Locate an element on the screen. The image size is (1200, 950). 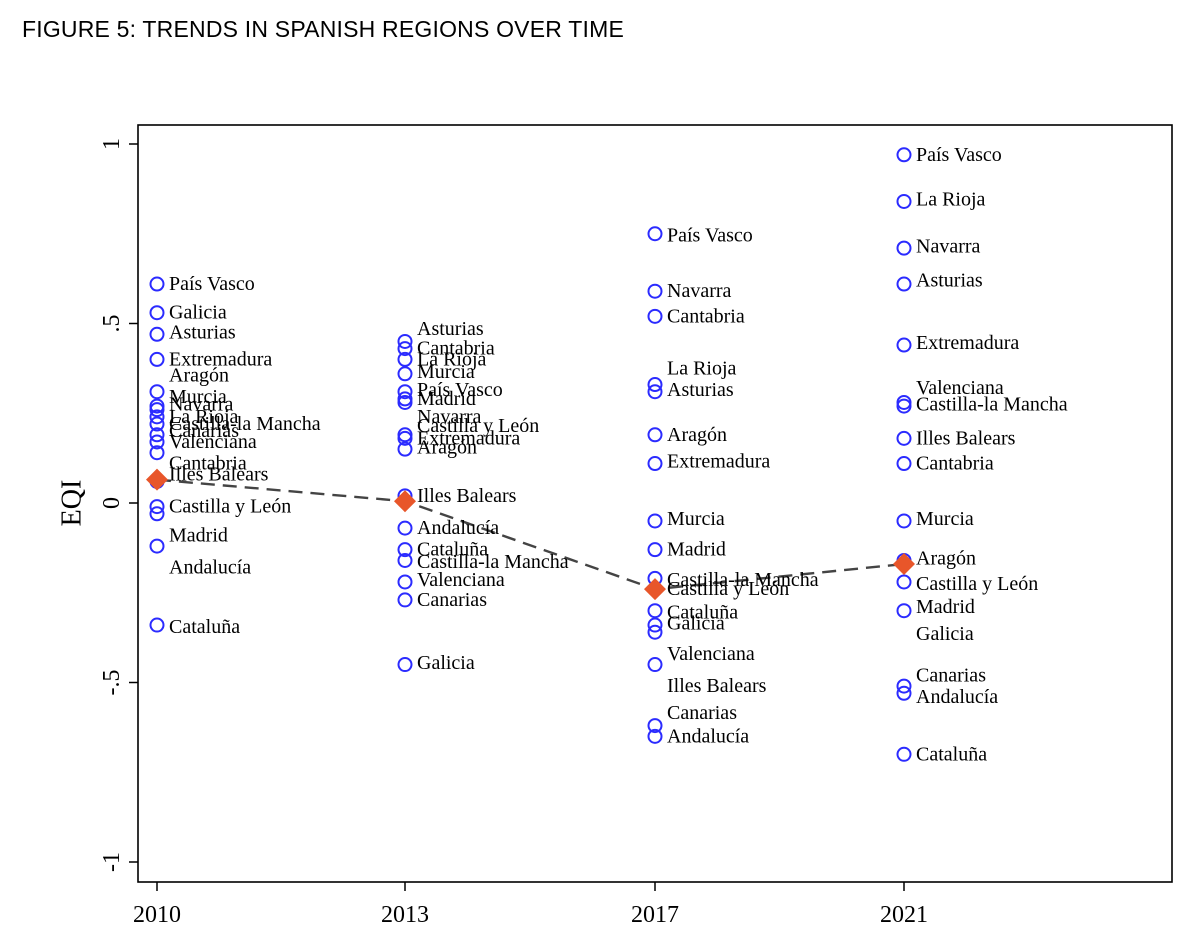
label-2017-murcia: Murcia is located at coordinates (696, 519).